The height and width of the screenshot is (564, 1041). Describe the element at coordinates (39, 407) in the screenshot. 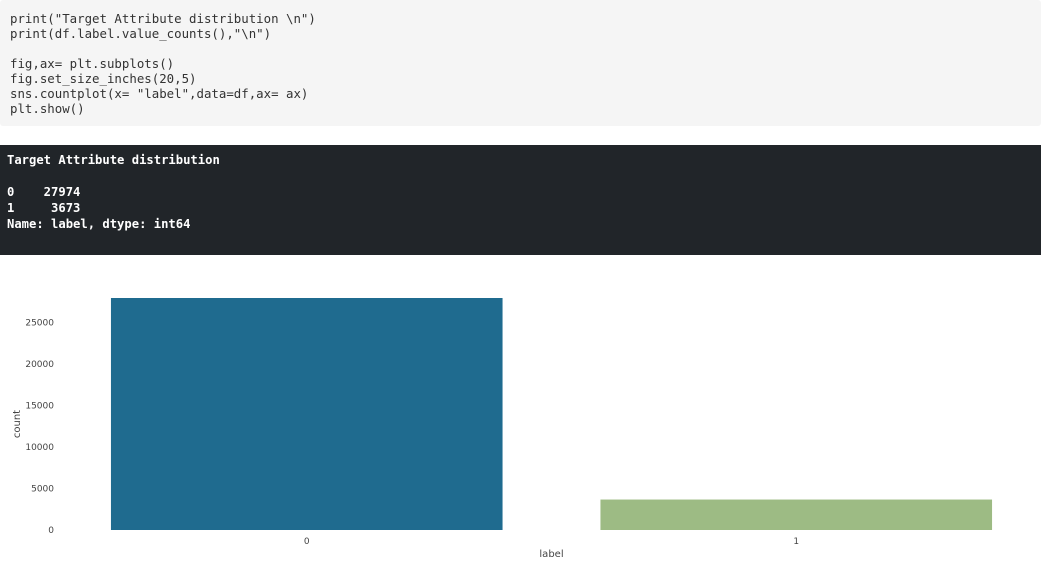

I see `y-tick-label: 15000` at that location.